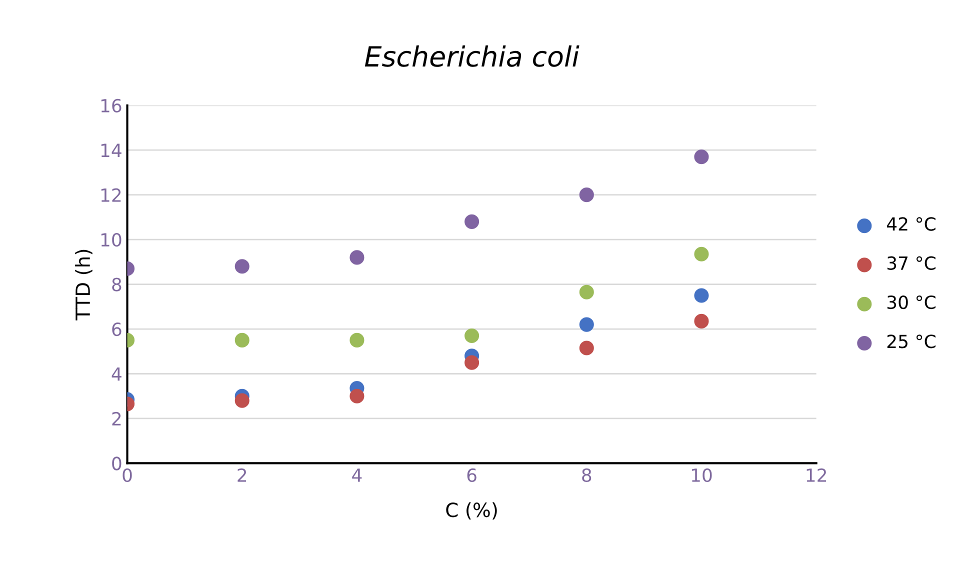  Describe the element at coordinates (911, 341) in the screenshot. I see `legend-label: 25 °C` at that location.